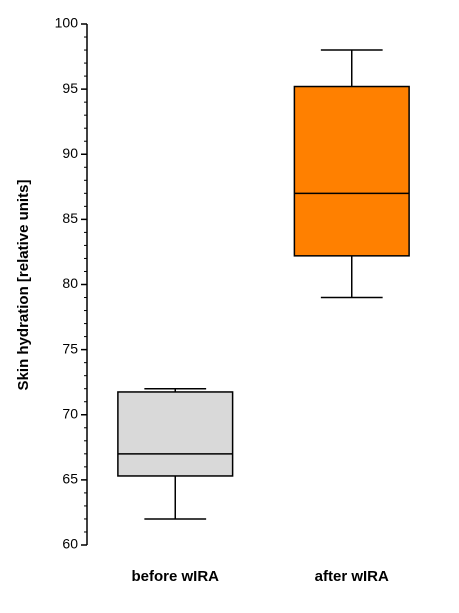  Describe the element at coordinates (352, 576) in the screenshot. I see `x-tick-label: after wIRA` at that location.